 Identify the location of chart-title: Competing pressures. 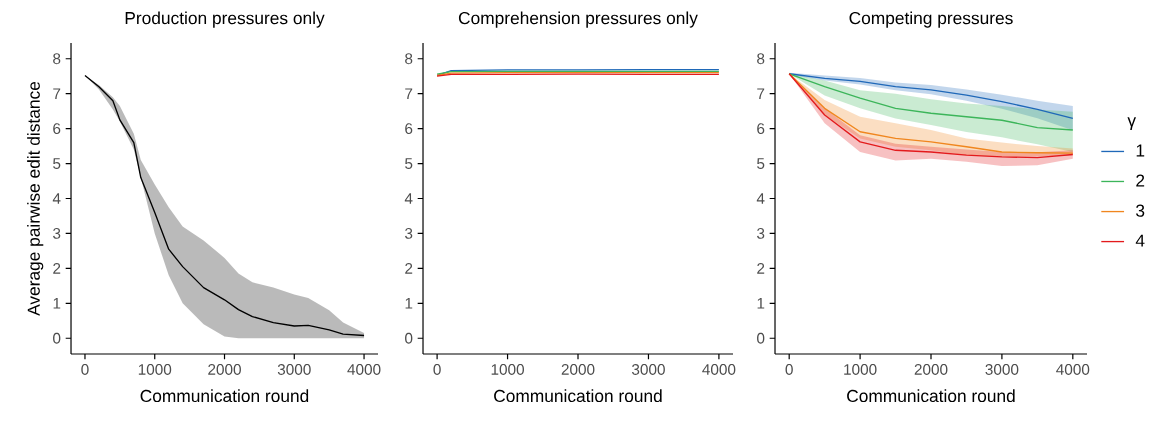
(931, 19).